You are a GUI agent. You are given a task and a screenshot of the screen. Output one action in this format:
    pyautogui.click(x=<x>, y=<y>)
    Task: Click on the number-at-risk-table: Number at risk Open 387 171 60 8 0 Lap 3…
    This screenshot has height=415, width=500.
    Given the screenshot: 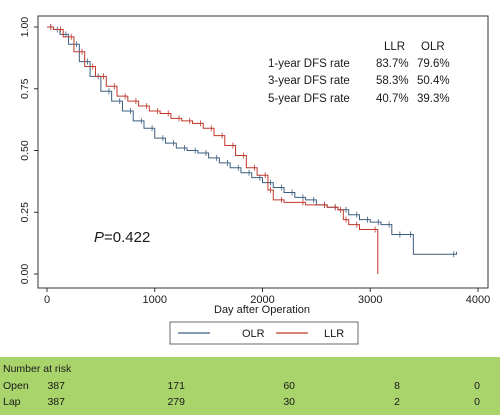 What is the action you would take?
    pyautogui.click(x=250, y=386)
    